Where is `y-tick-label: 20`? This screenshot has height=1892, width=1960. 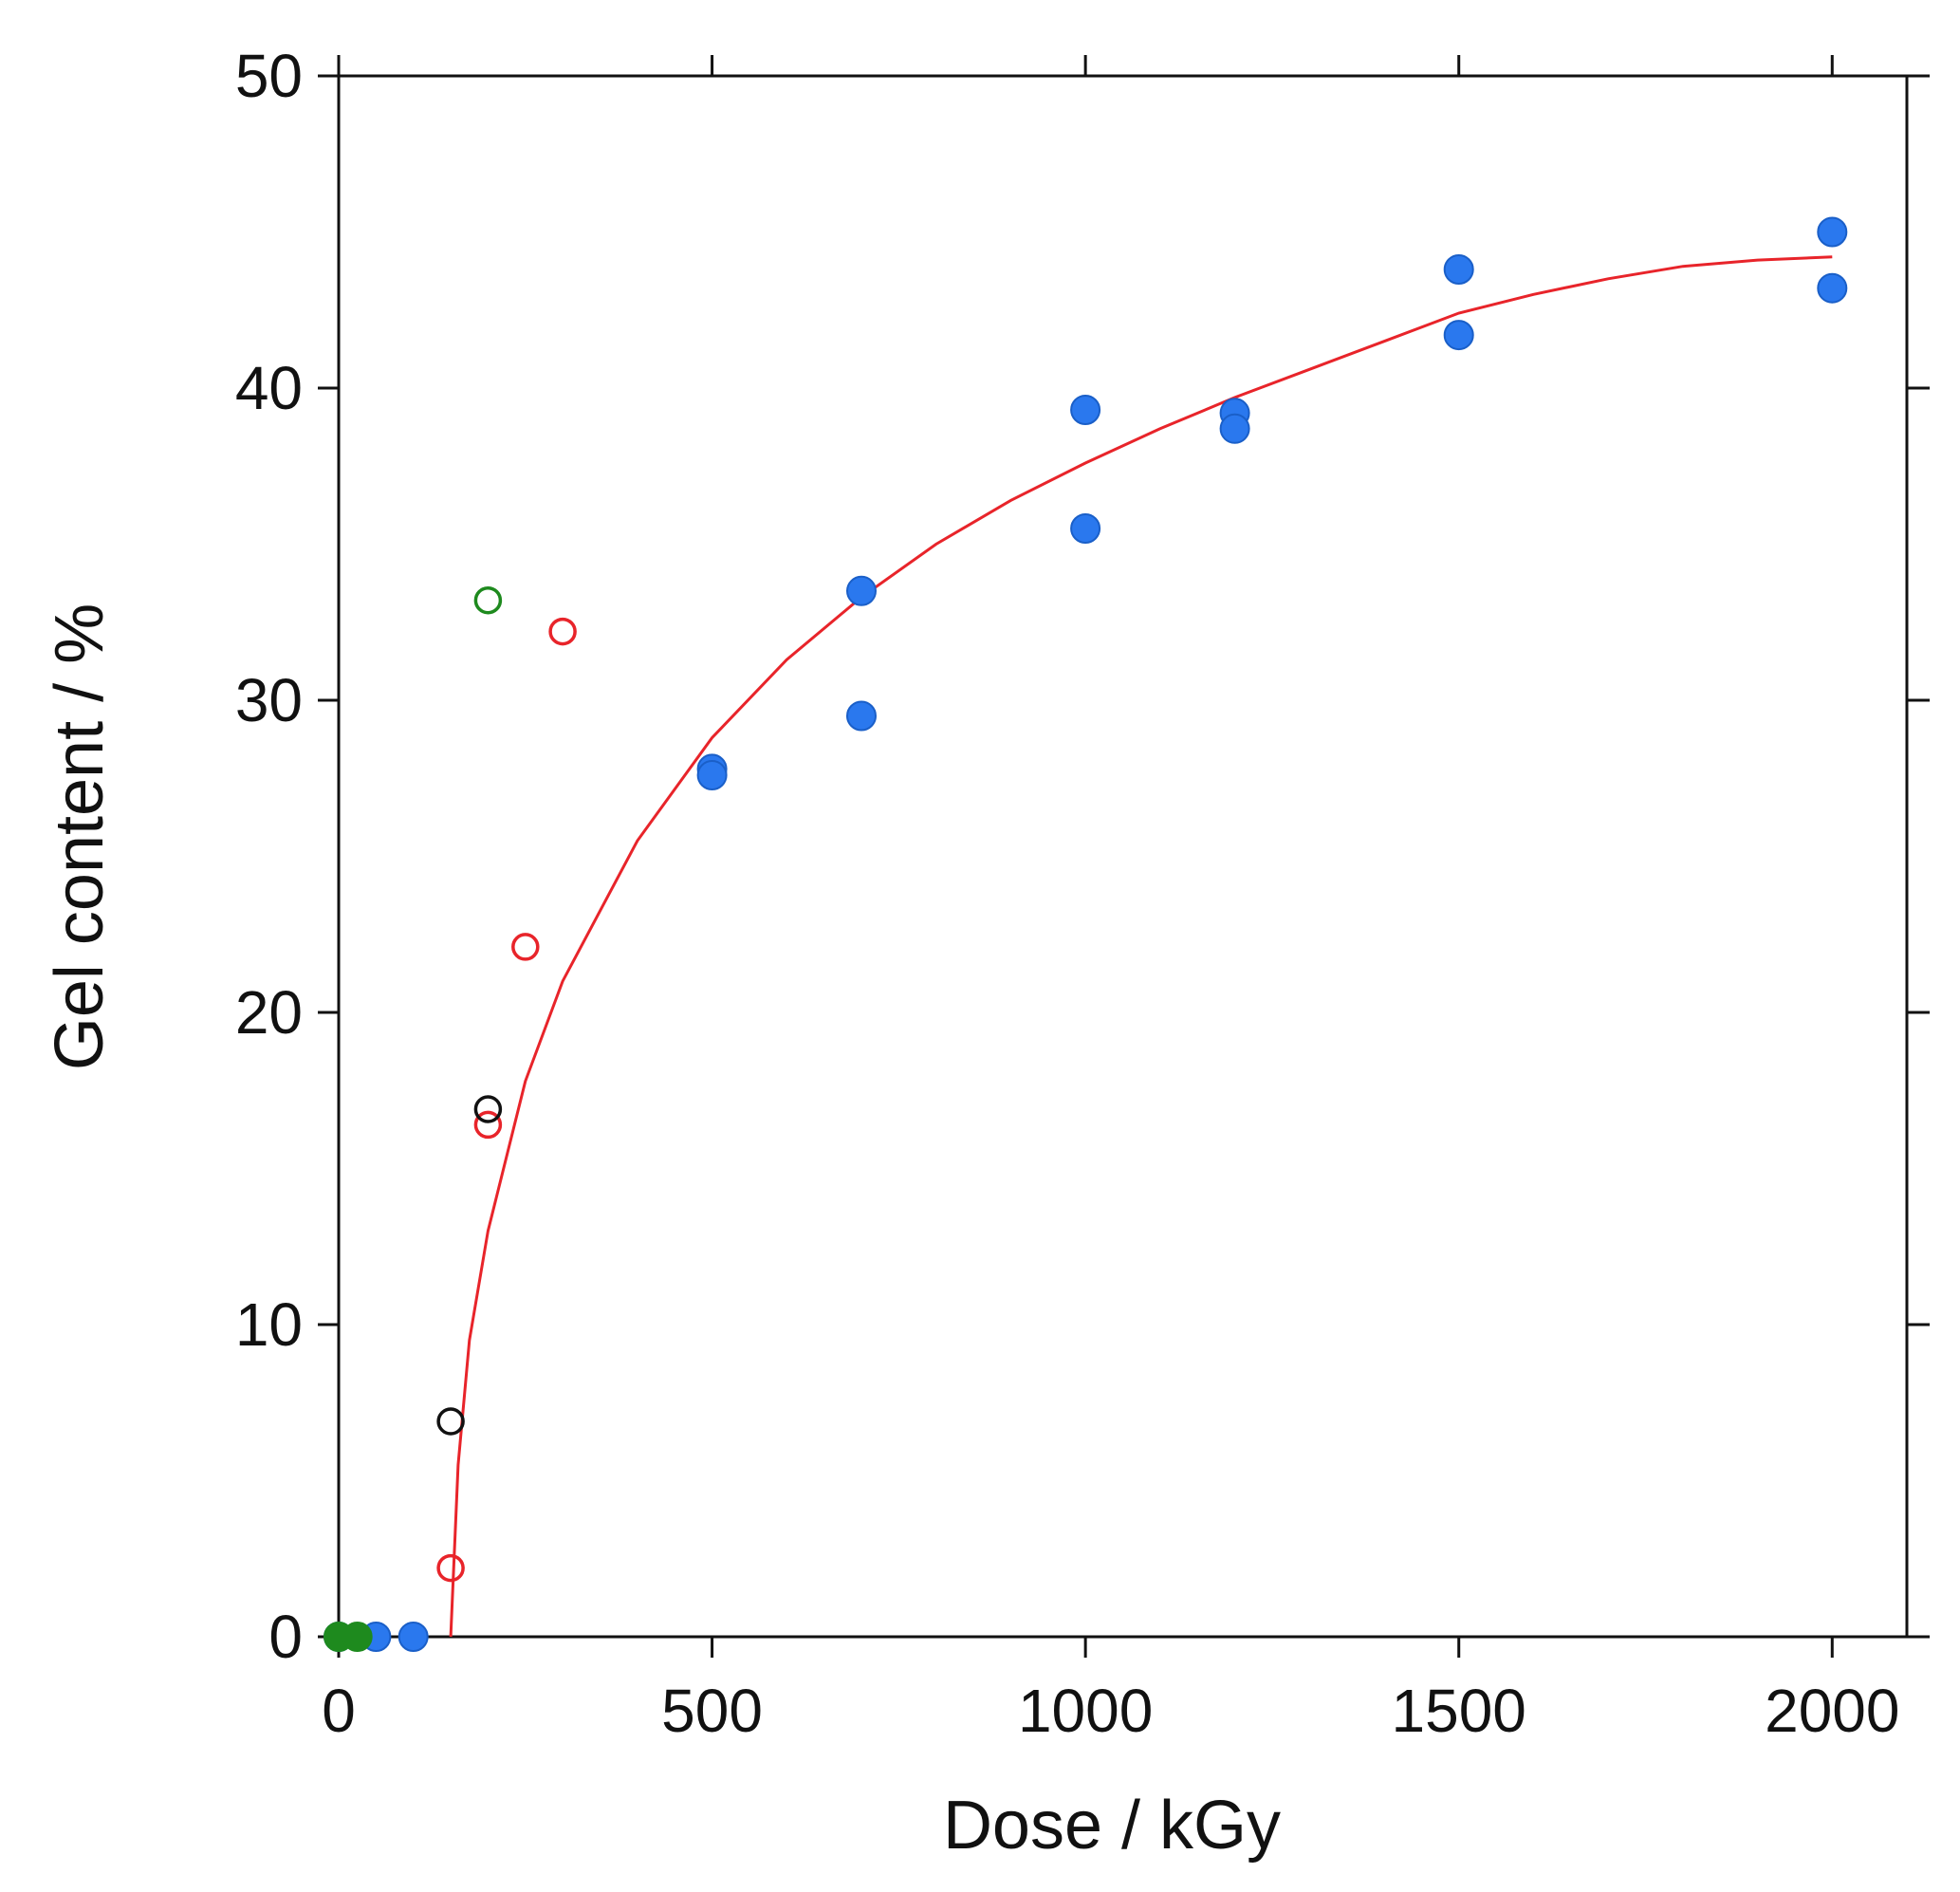 y-tick-label: 20 is located at coordinates (269, 1012).